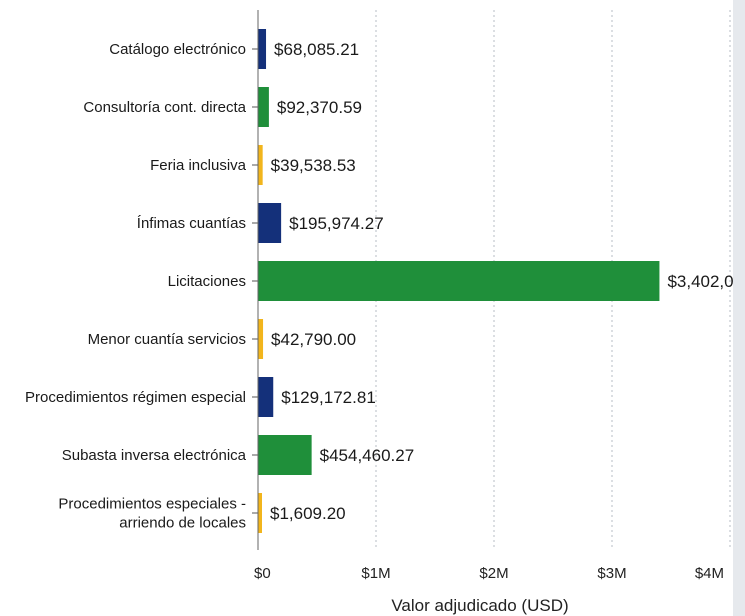 The image size is (745, 616). I want to click on x-tick-label: $4M, so click(709, 573).